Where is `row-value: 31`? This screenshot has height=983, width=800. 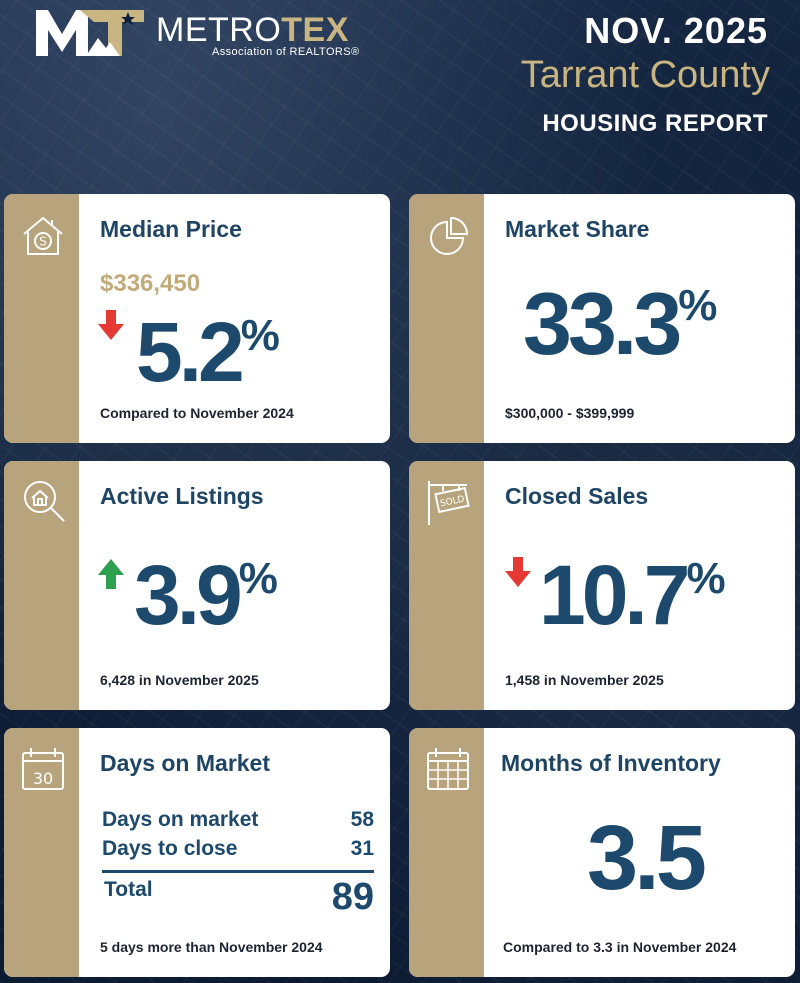 row-value: 31 is located at coordinates (362, 848).